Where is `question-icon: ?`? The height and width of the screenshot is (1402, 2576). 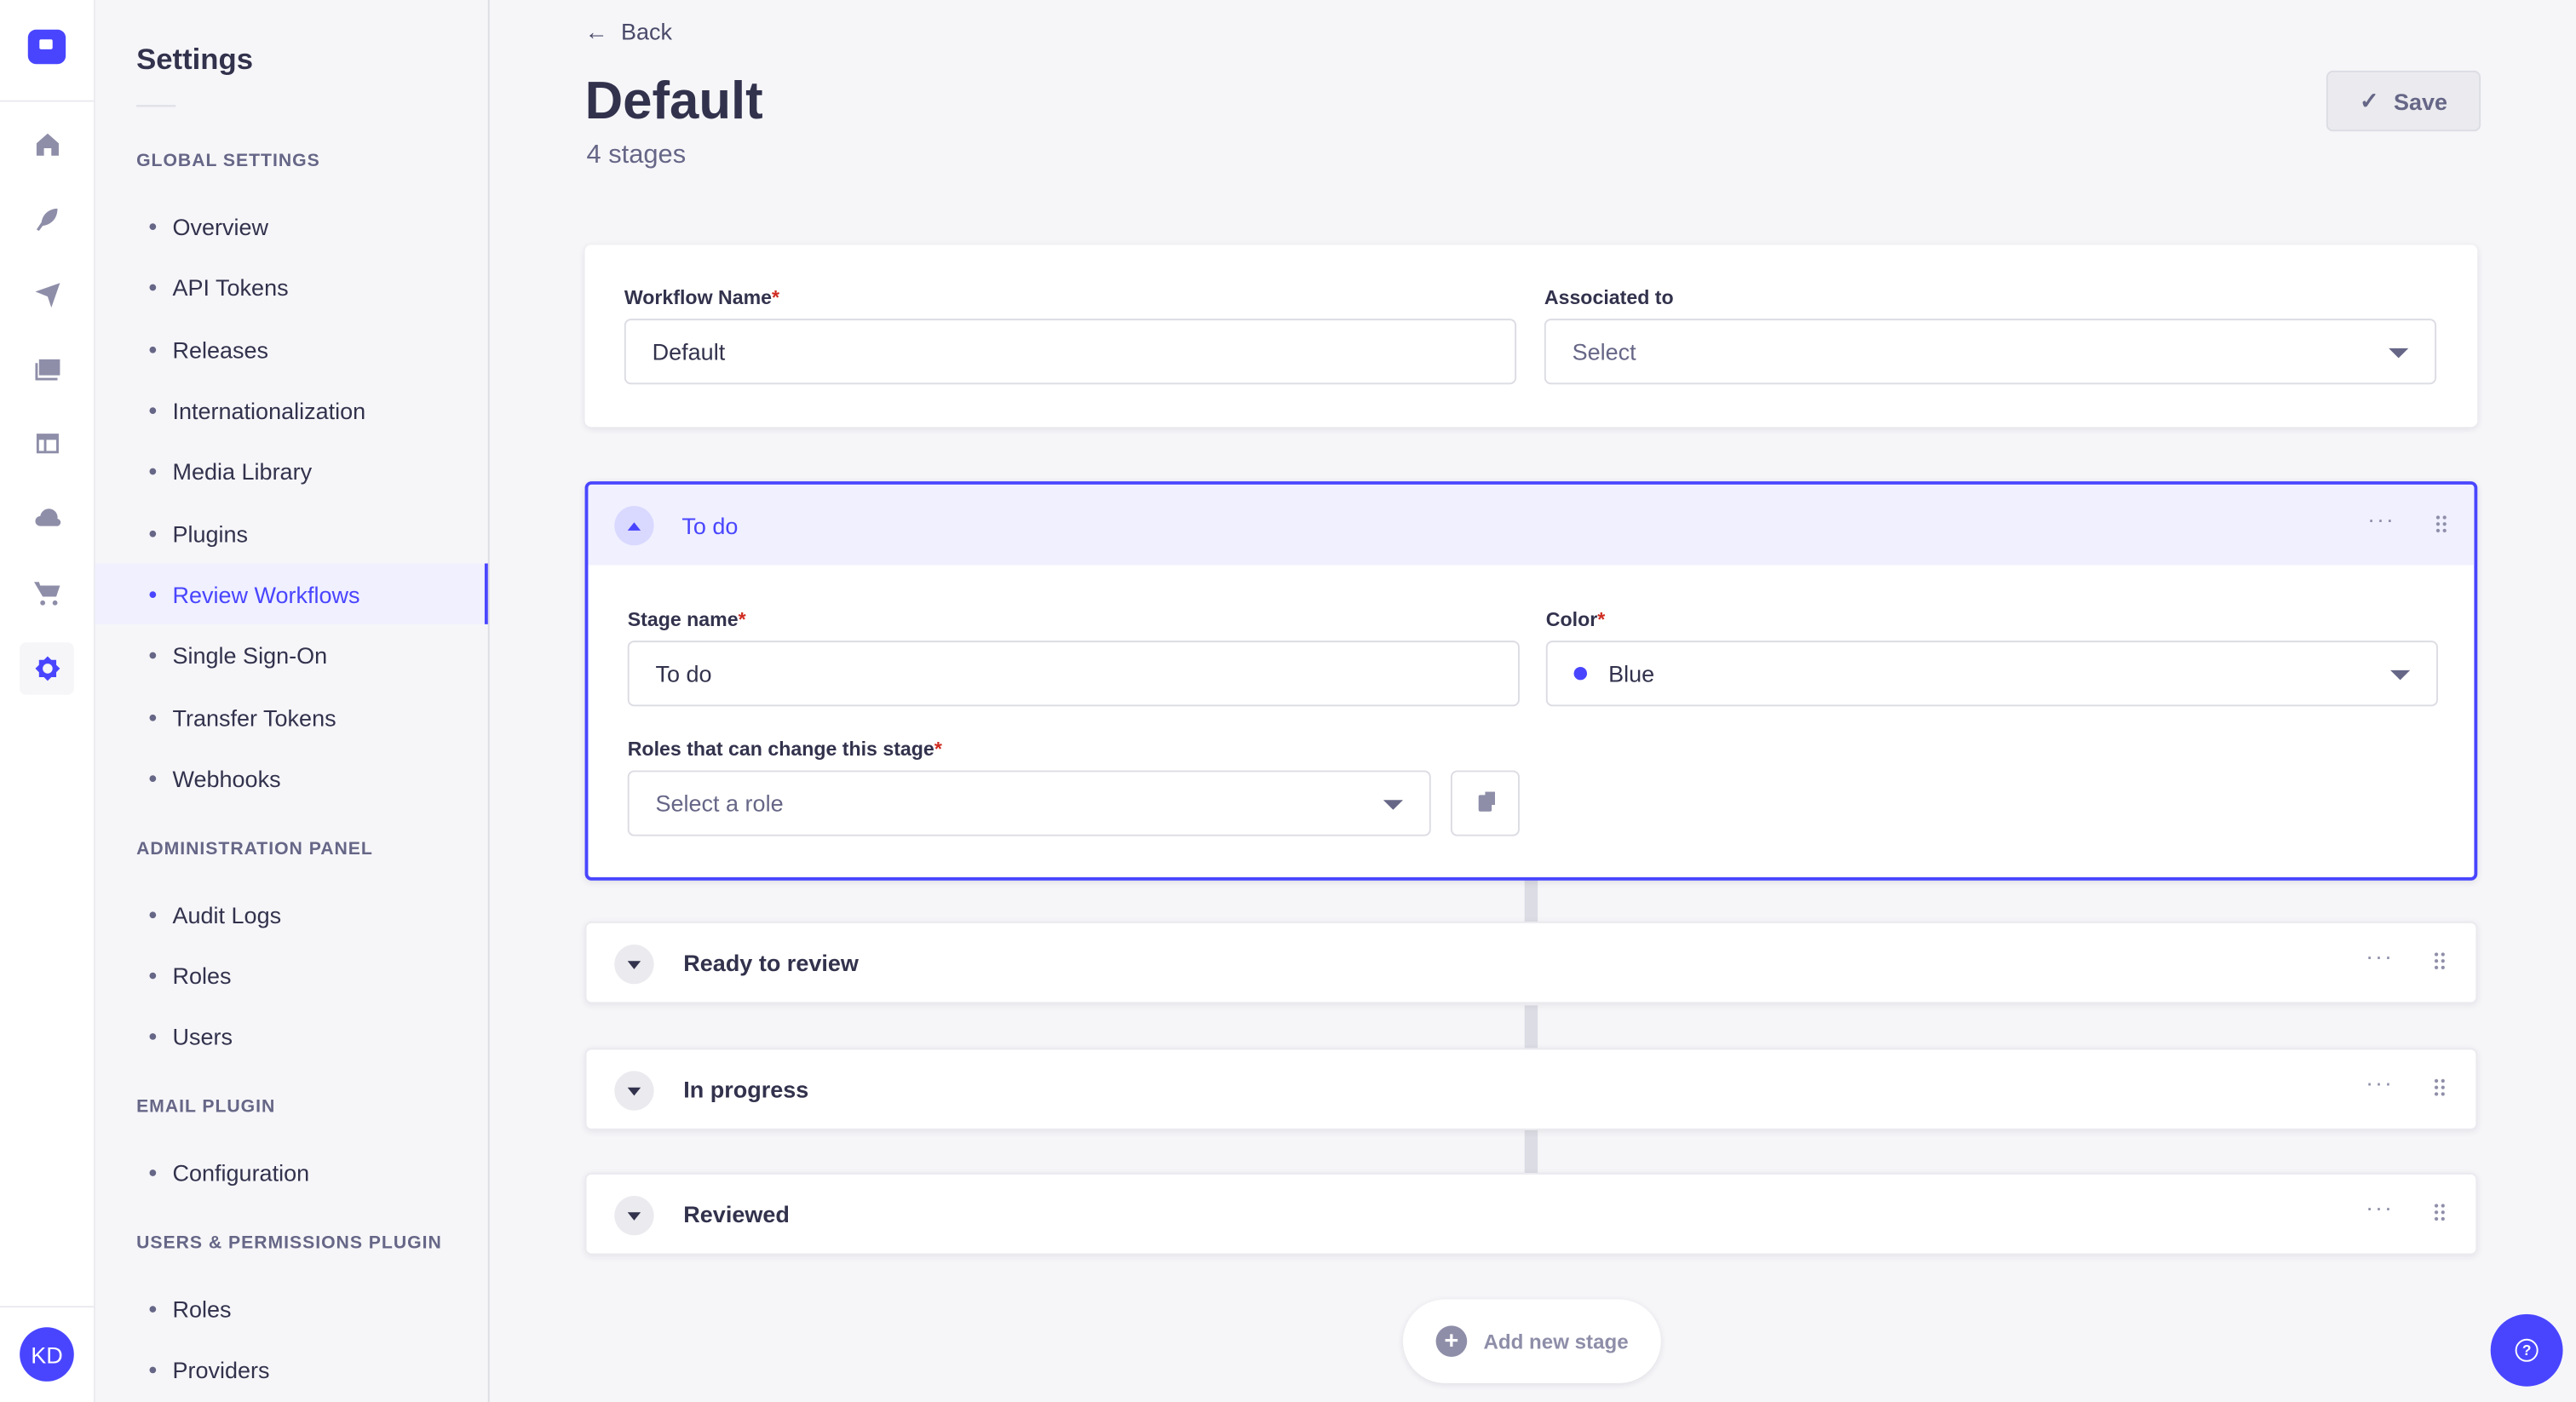 question-icon: ? is located at coordinates (2527, 1350).